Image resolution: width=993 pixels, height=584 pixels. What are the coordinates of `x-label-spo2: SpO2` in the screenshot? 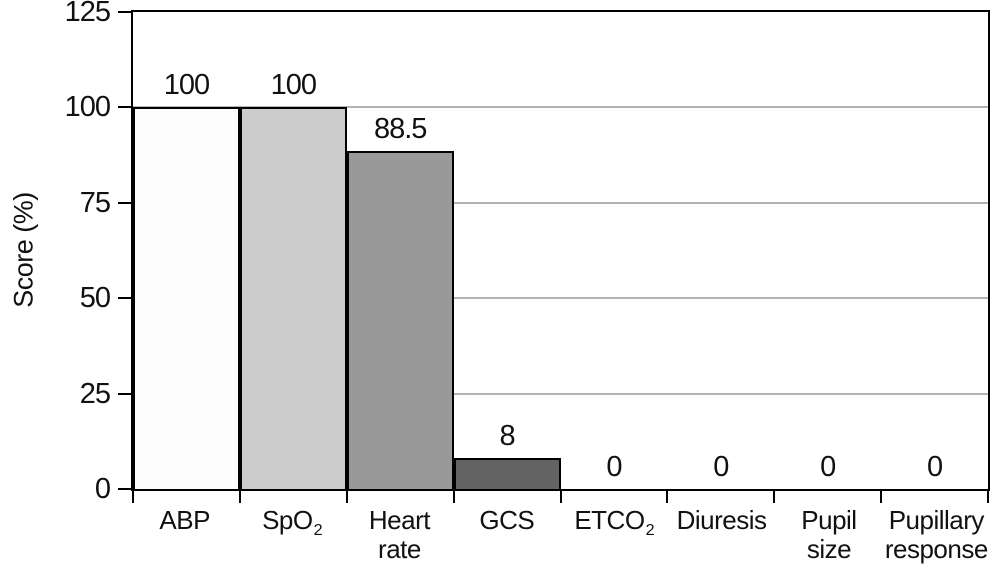 It's located at (291, 522).